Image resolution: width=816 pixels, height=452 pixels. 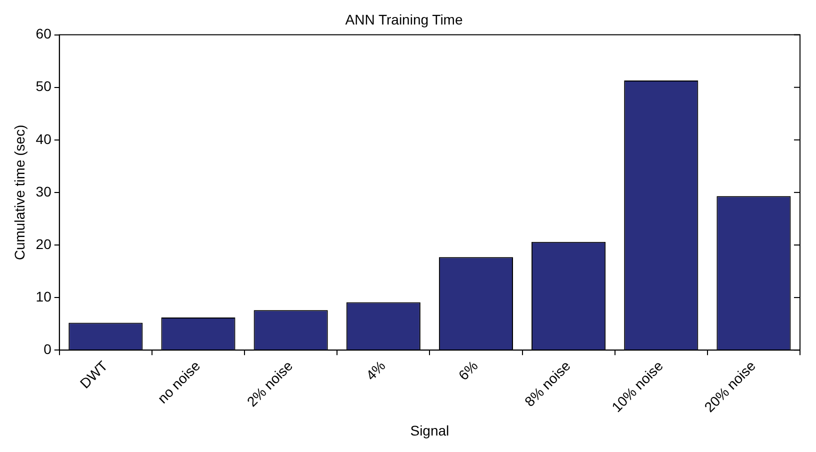 What do you see at coordinates (375, 371) in the screenshot?
I see `x-tick-label: 4%` at bounding box center [375, 371].